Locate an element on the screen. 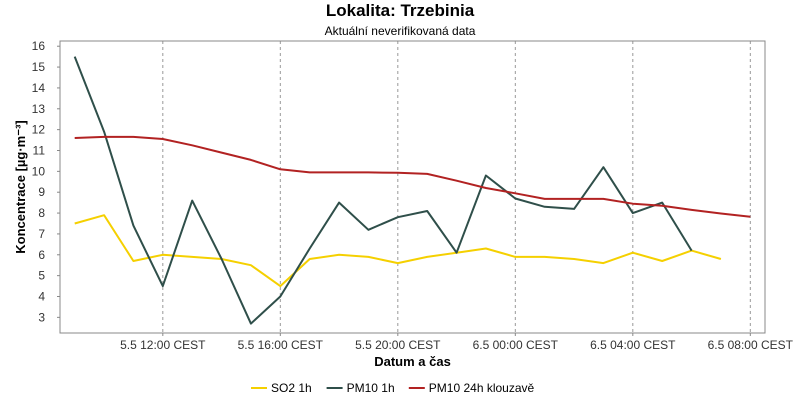 The image size is (800, 400). y-tick-label: 5 is located at coordinates (41, 276).